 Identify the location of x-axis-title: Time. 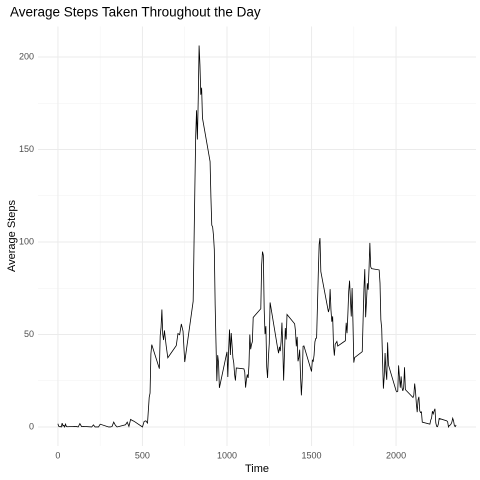
(257, 469).